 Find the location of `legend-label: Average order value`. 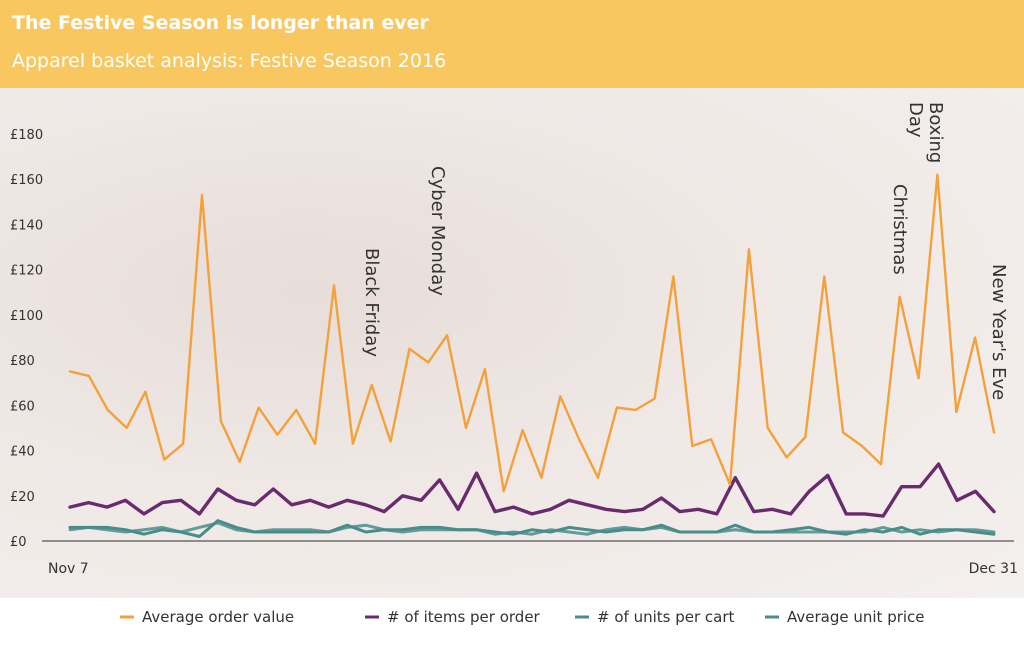

legend-label: Average order value is located at coordinates (218, 617).